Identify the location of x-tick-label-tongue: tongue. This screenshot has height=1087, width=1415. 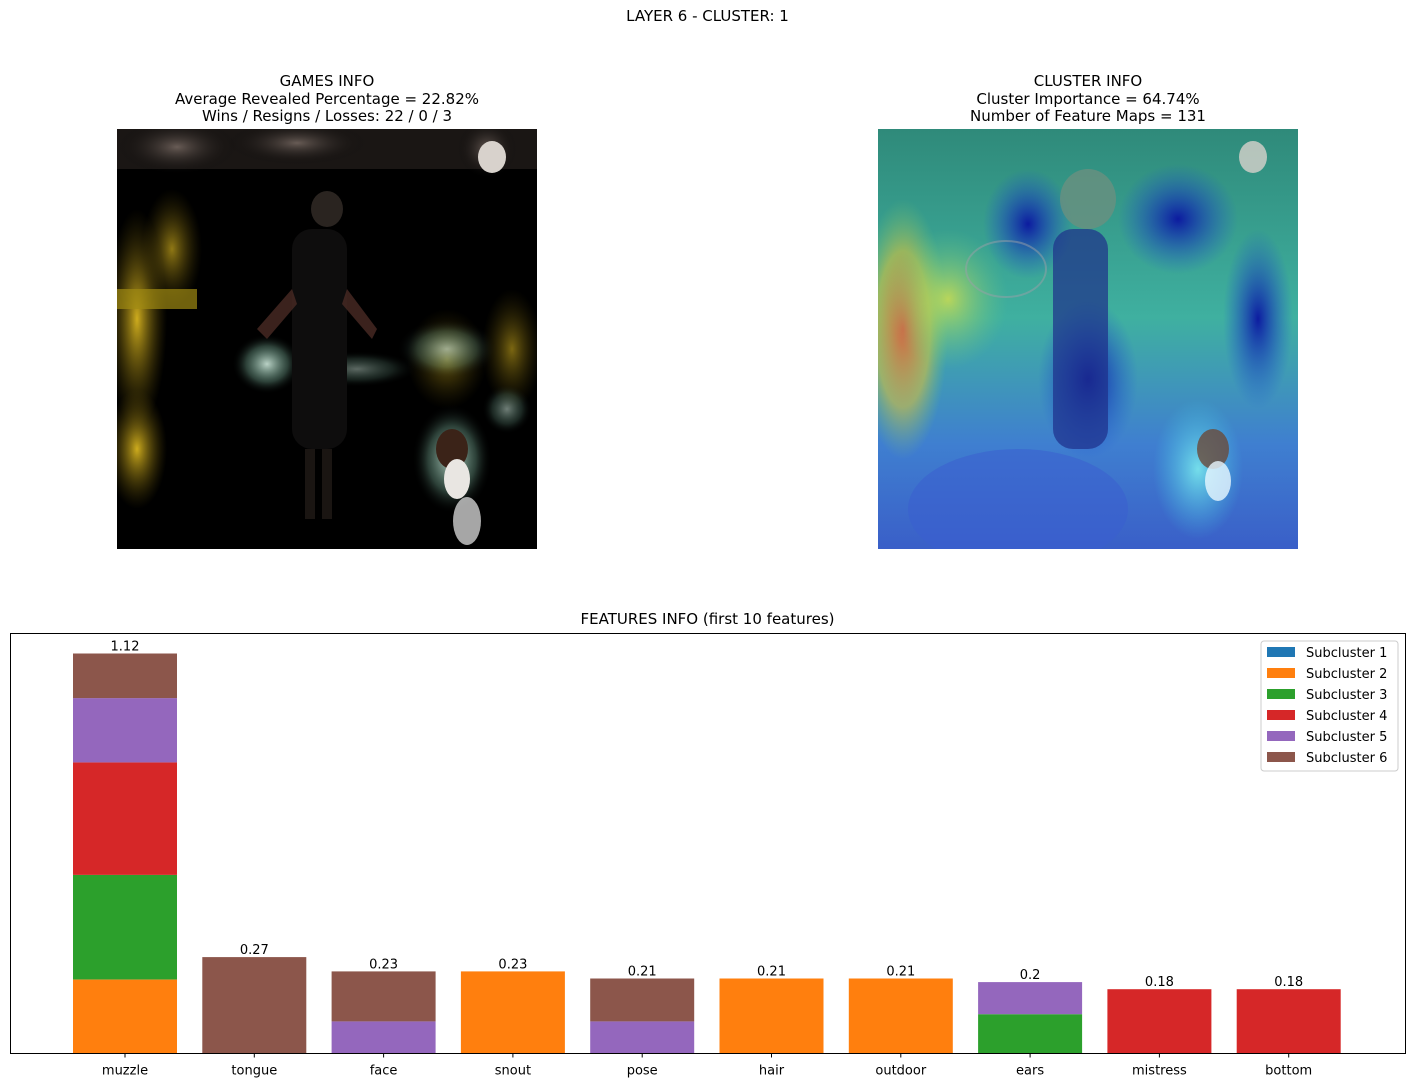
(254, 1071).